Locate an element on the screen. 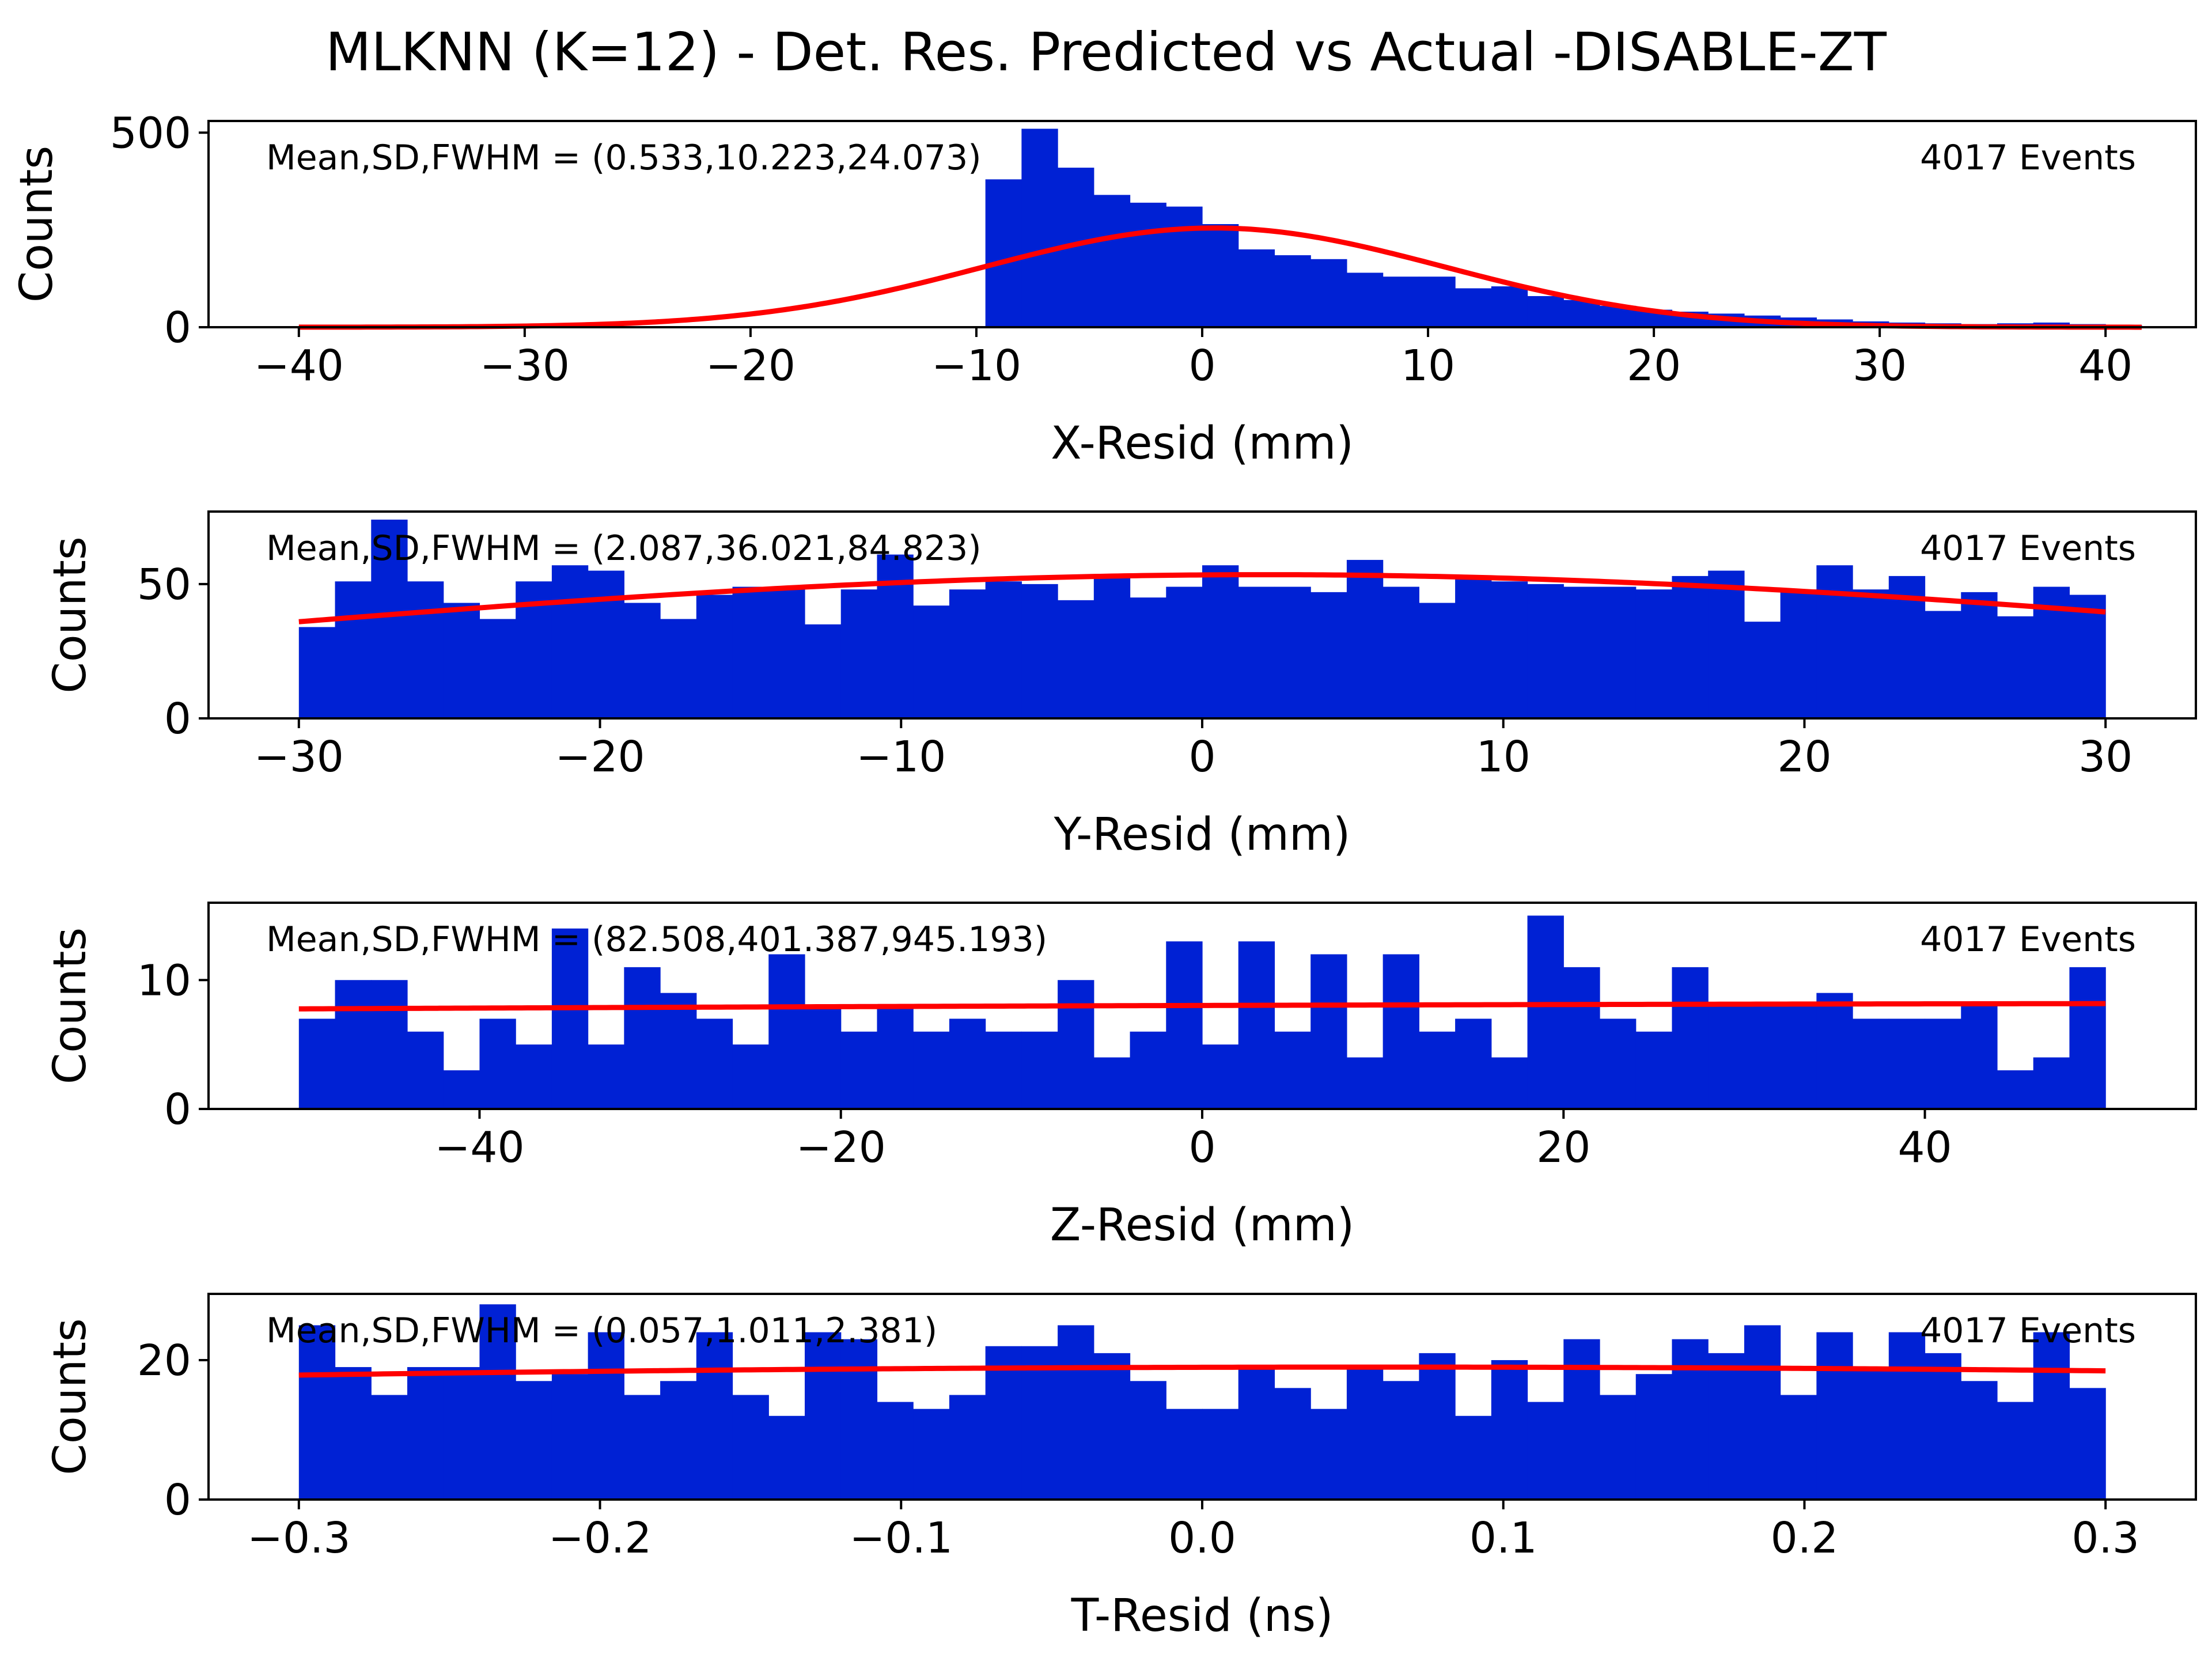 This screenshot has height=1662, width=2212. y-tick-label: 10 is located at coordinates (164, 980).